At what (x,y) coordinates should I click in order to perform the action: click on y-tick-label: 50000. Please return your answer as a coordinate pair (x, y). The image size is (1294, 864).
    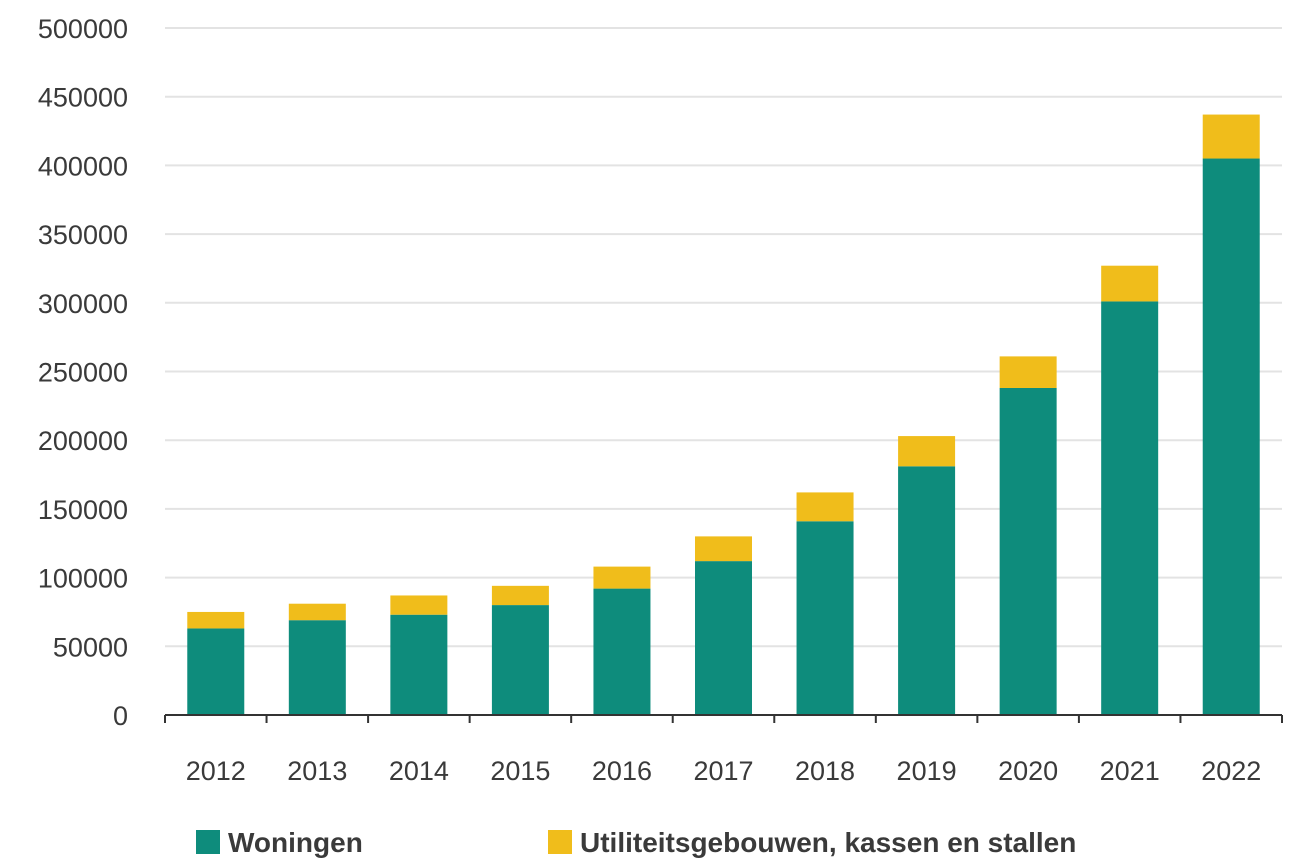
    Looking at the image, I should click on (90, 647).